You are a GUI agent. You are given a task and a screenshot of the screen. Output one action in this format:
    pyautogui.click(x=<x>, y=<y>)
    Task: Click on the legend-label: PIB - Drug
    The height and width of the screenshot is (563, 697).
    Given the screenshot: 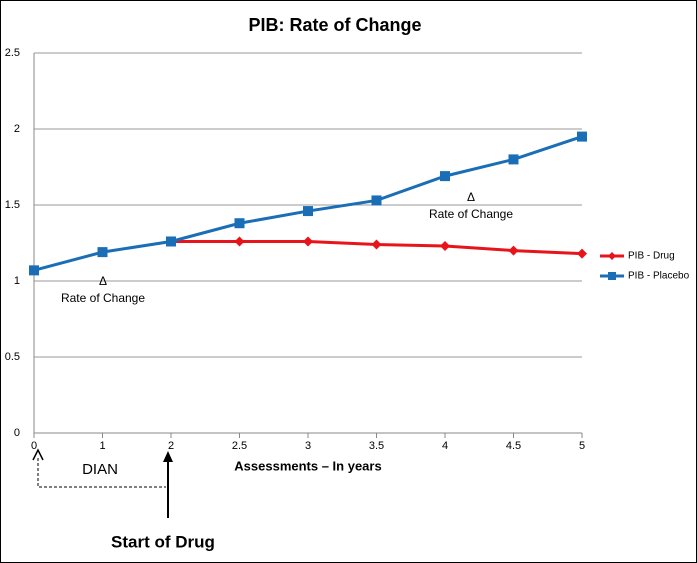 What is the action you would take?
    pyautogui.click(x=651, y=256)
    